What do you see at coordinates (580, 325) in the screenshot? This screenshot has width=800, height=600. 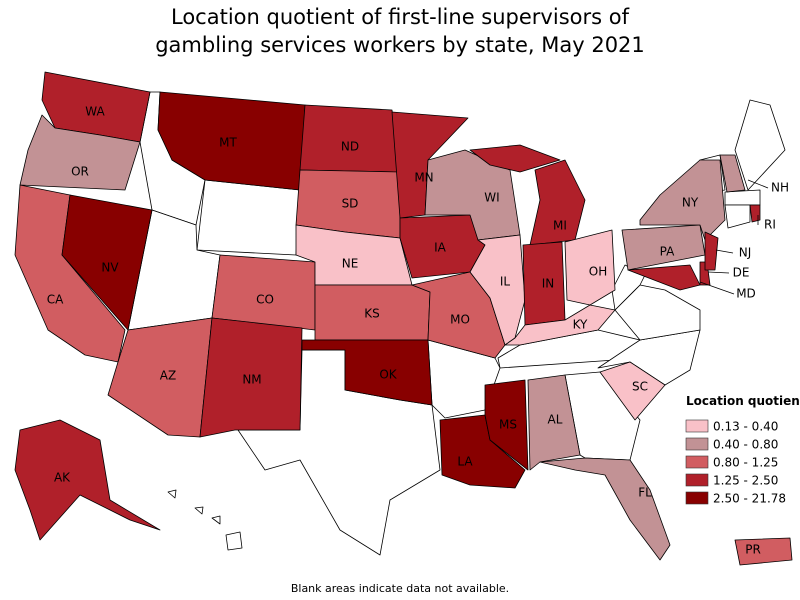 I see `state-label: KY` at bounding box center [580, 325].